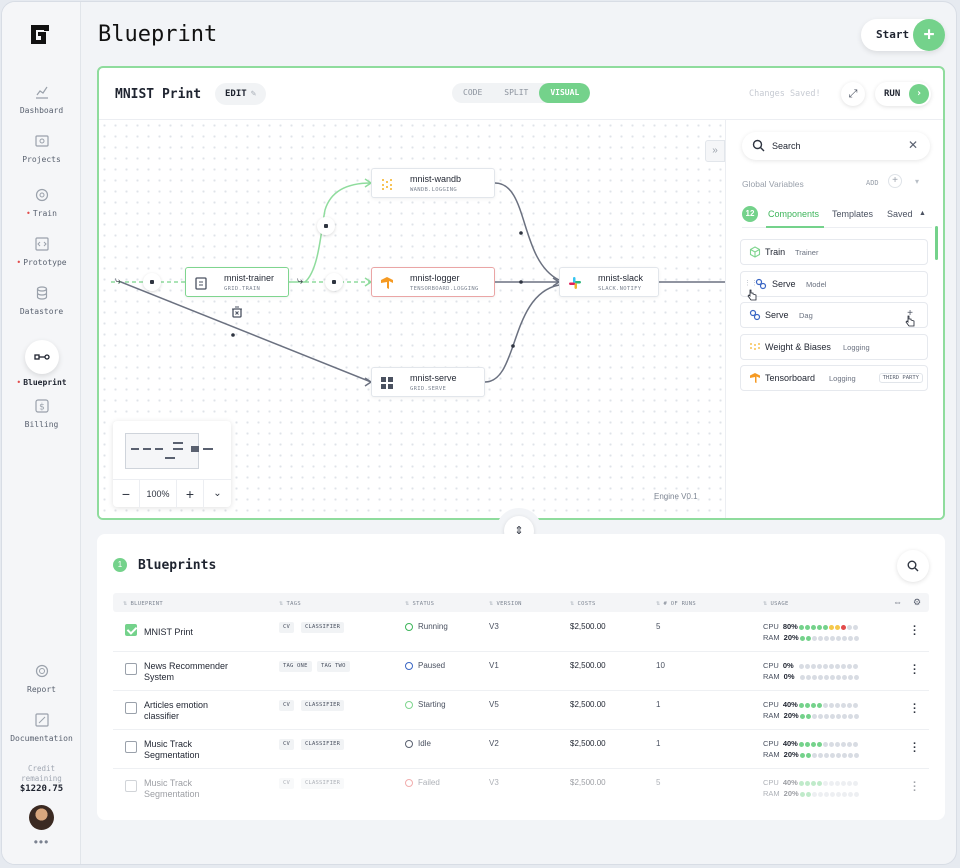 Image resolution: width=960 pixels, height=868 pixels. What do you see at coordinates (217, 494) in the screenshot?
I see `chevron-down-icon: ⌄` at bounding box center [217, 494].